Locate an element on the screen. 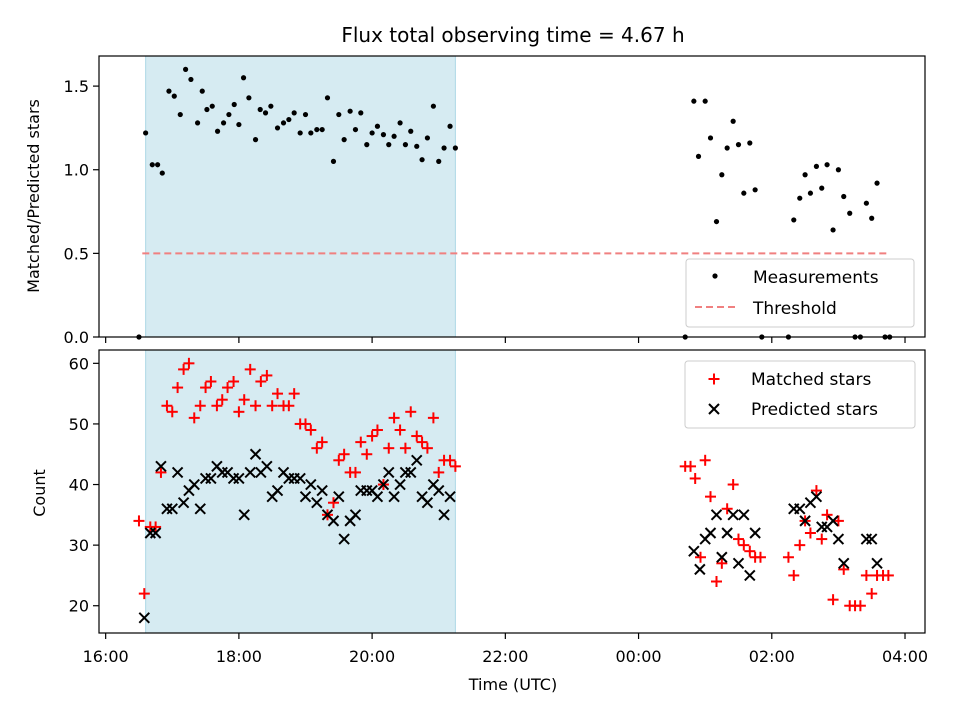 This screenshot has height=720, width=960. y-tick-label: 30 is located at coordinates (79, 545).